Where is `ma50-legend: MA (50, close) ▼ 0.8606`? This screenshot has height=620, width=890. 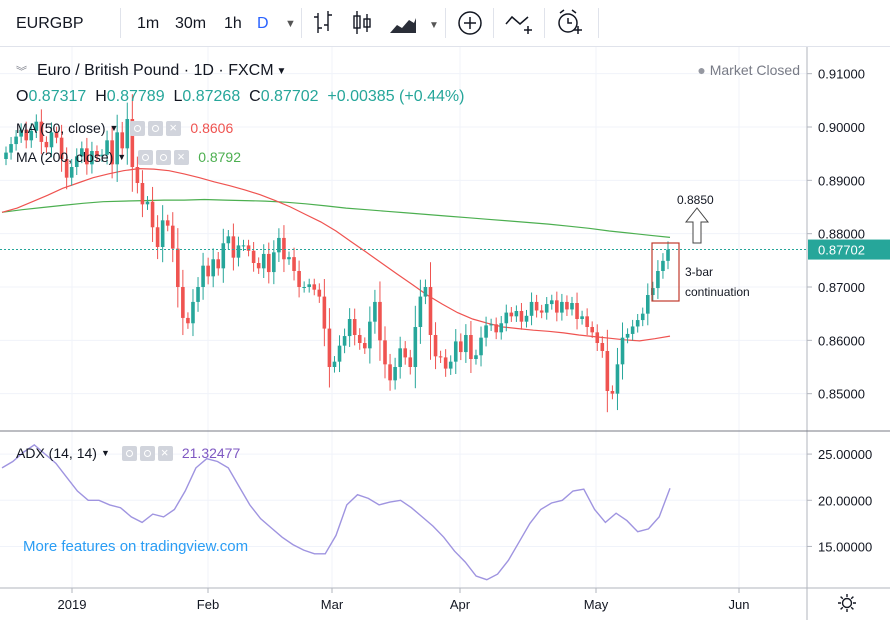 ma50-legend: MA (50, close) ▼ 0.8606 is located at coordinates (125, 128).